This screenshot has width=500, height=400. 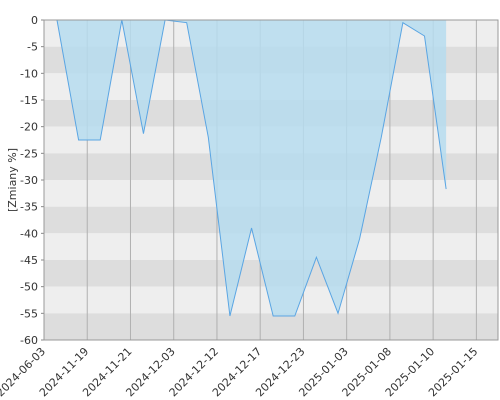 I want to click on y-tick-label: -55, so click(x=29, y=313).